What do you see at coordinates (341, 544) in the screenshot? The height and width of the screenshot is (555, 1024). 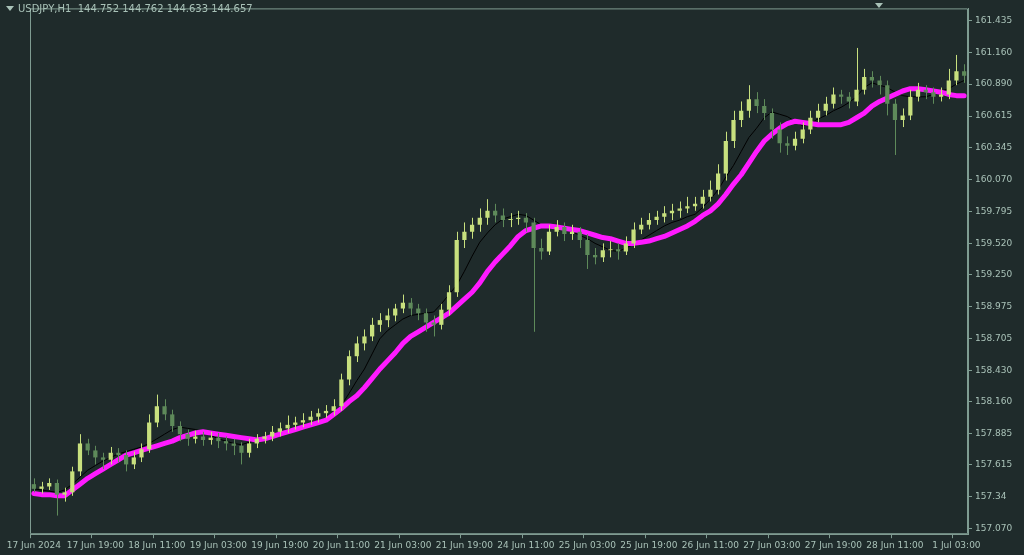 I see `x-tick-label: 20 Jun 11:00` at bounding box center [341, 544].